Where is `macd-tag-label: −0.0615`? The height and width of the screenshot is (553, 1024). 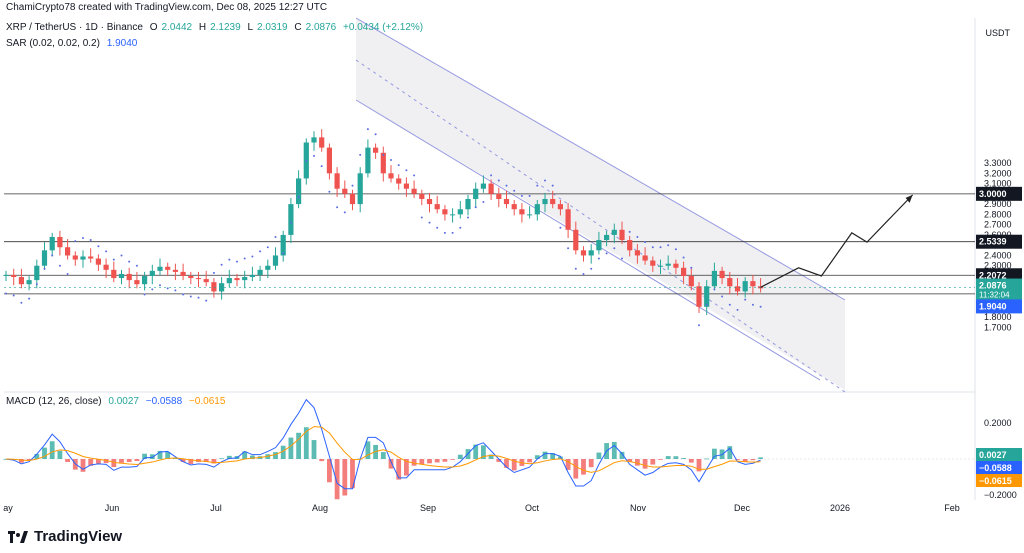 macd-tag-label: −0.0615 is located at coordinates (995, 481).